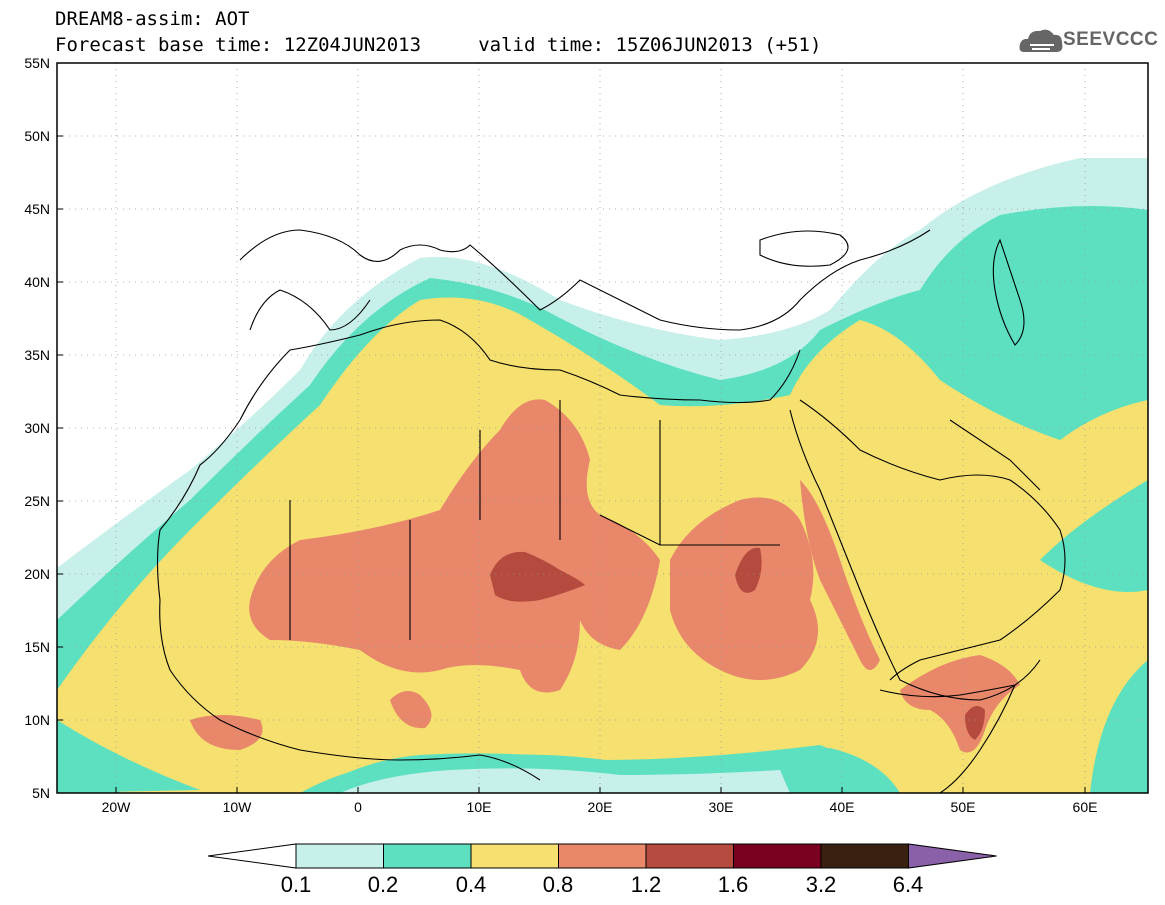  Describe the element at coordinates (454, 546) in the screenshot. I see `aot-band-0.8-west` at that location.